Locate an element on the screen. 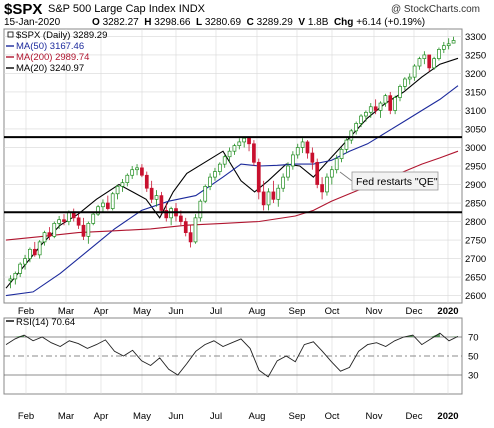 The width and height of the screenshot is (494, 428). rsi-overbought-fill is located at coordinates (453, 336).